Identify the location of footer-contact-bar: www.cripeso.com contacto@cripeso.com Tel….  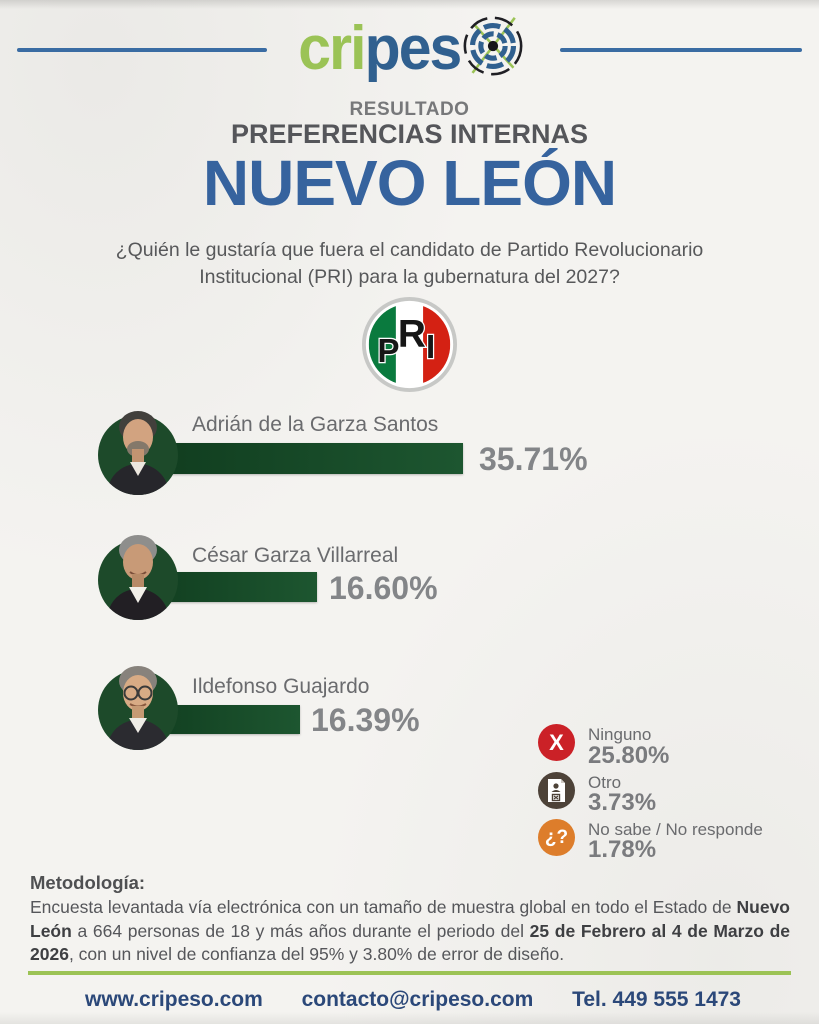
(413, 1000).